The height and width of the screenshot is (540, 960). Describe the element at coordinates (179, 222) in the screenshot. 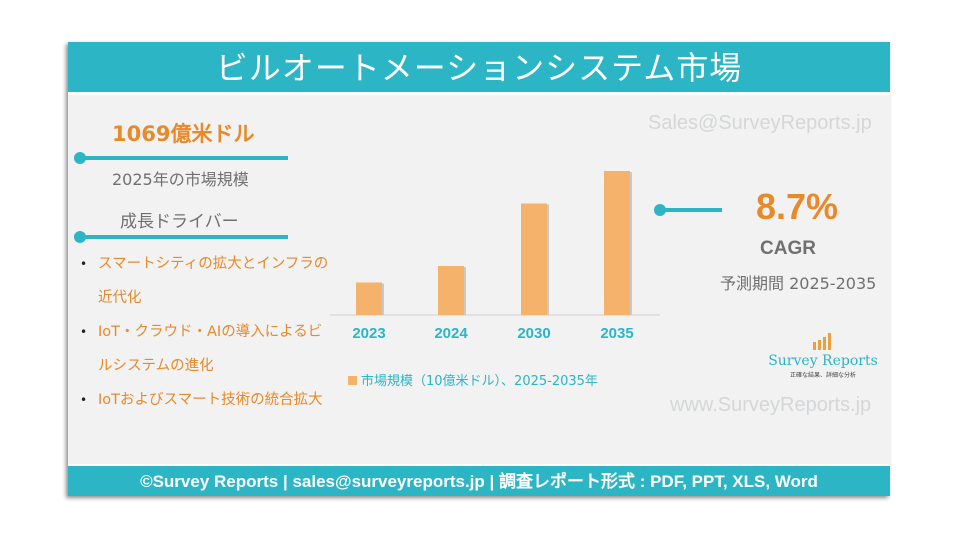

I see `drivers-heading: 成長ドライバー` at that location.